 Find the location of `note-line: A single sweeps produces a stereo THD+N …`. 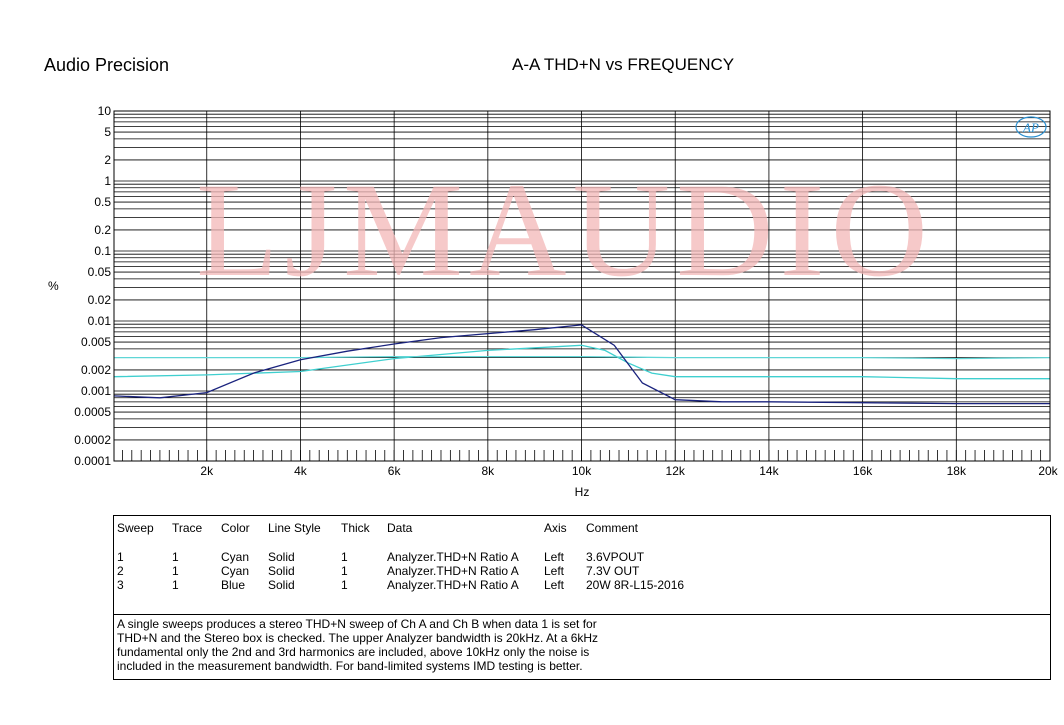

note-line: A single sweeps produces a stereo THD+N … is located at coordinates (357, 624).